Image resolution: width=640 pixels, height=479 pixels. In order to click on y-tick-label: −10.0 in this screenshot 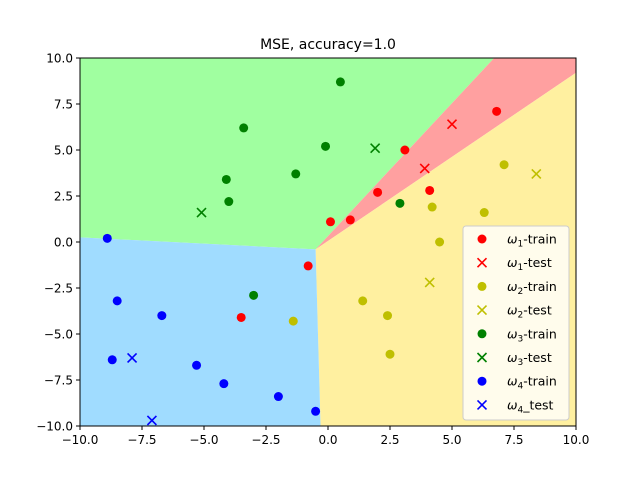, I will do `click(54, 427)`.